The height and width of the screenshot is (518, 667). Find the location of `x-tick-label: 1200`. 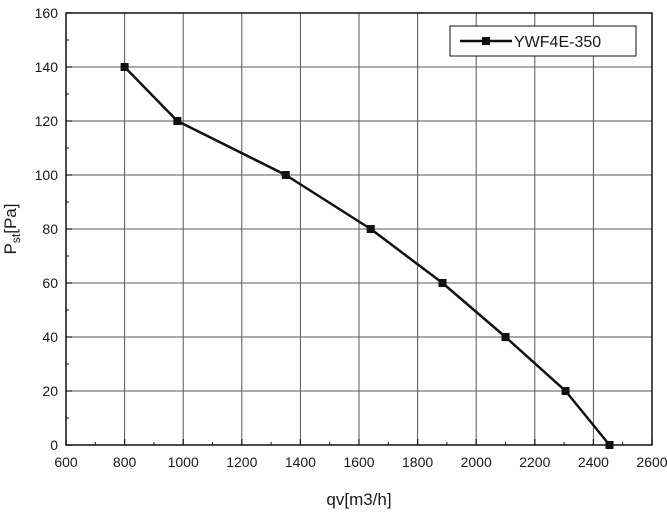

x-tick-label: 1200 is located at coordinates (241, 462).